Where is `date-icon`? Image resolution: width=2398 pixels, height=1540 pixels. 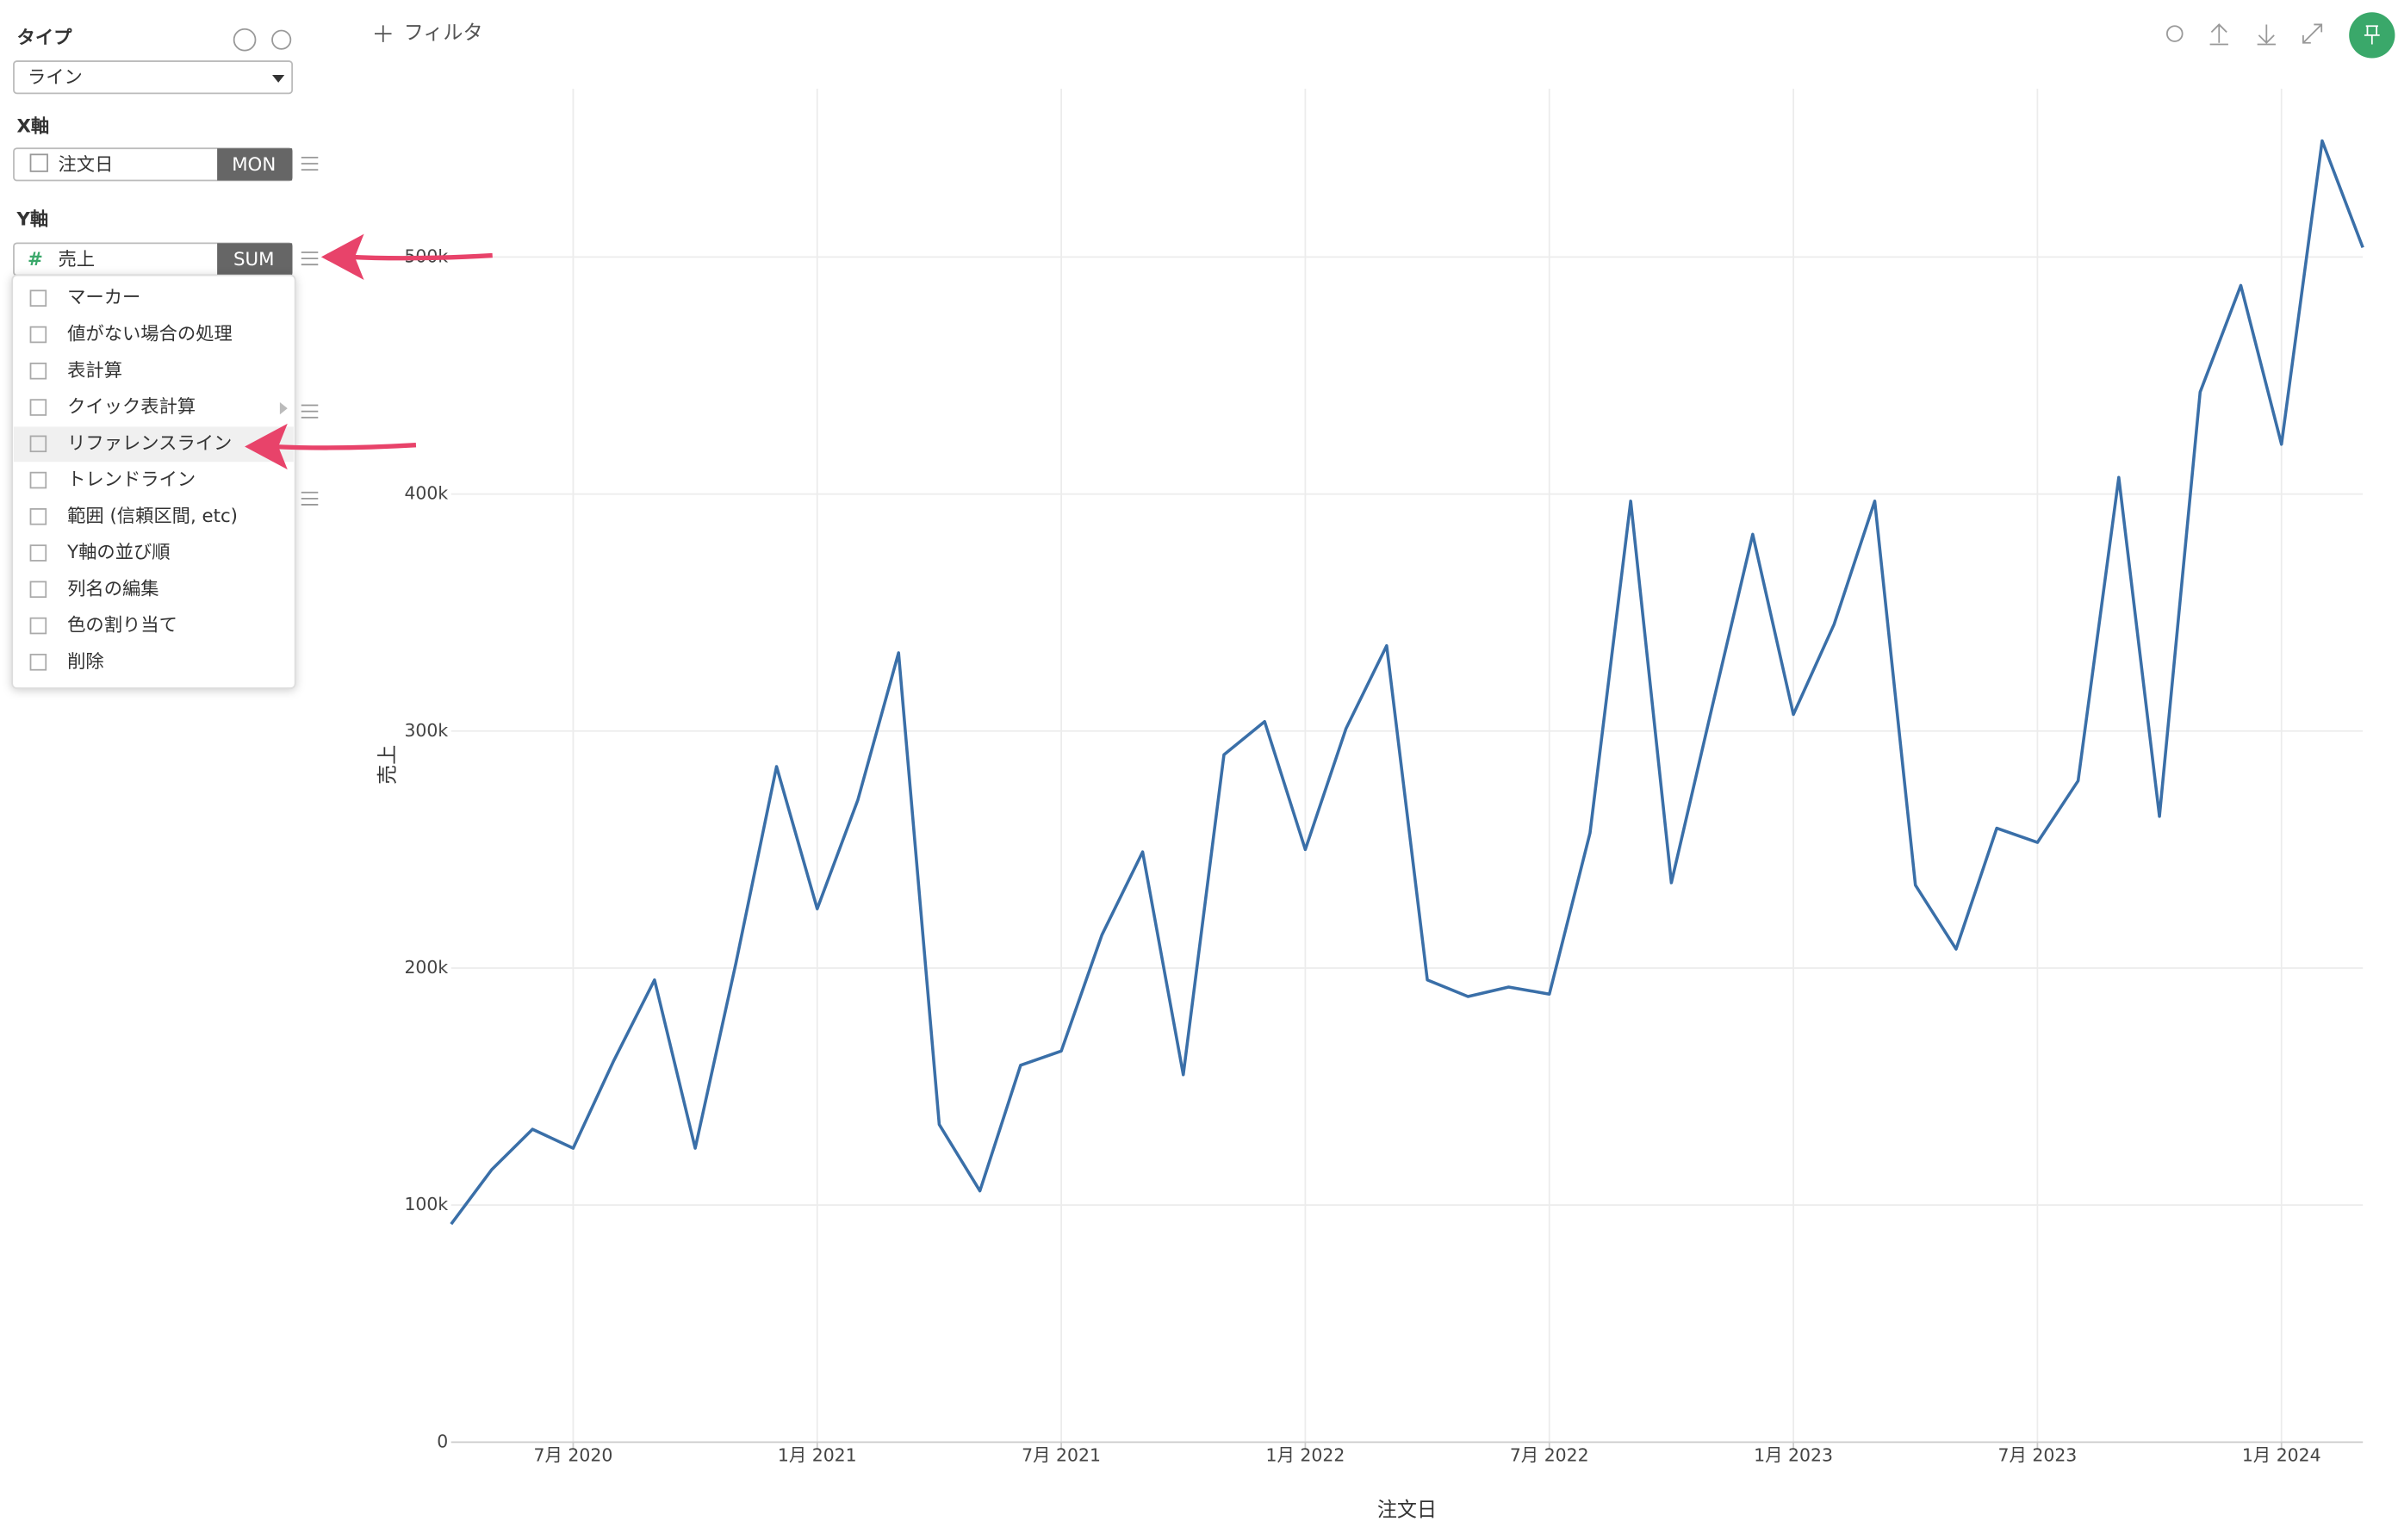
date-icon is located at coordinates (38, 163).